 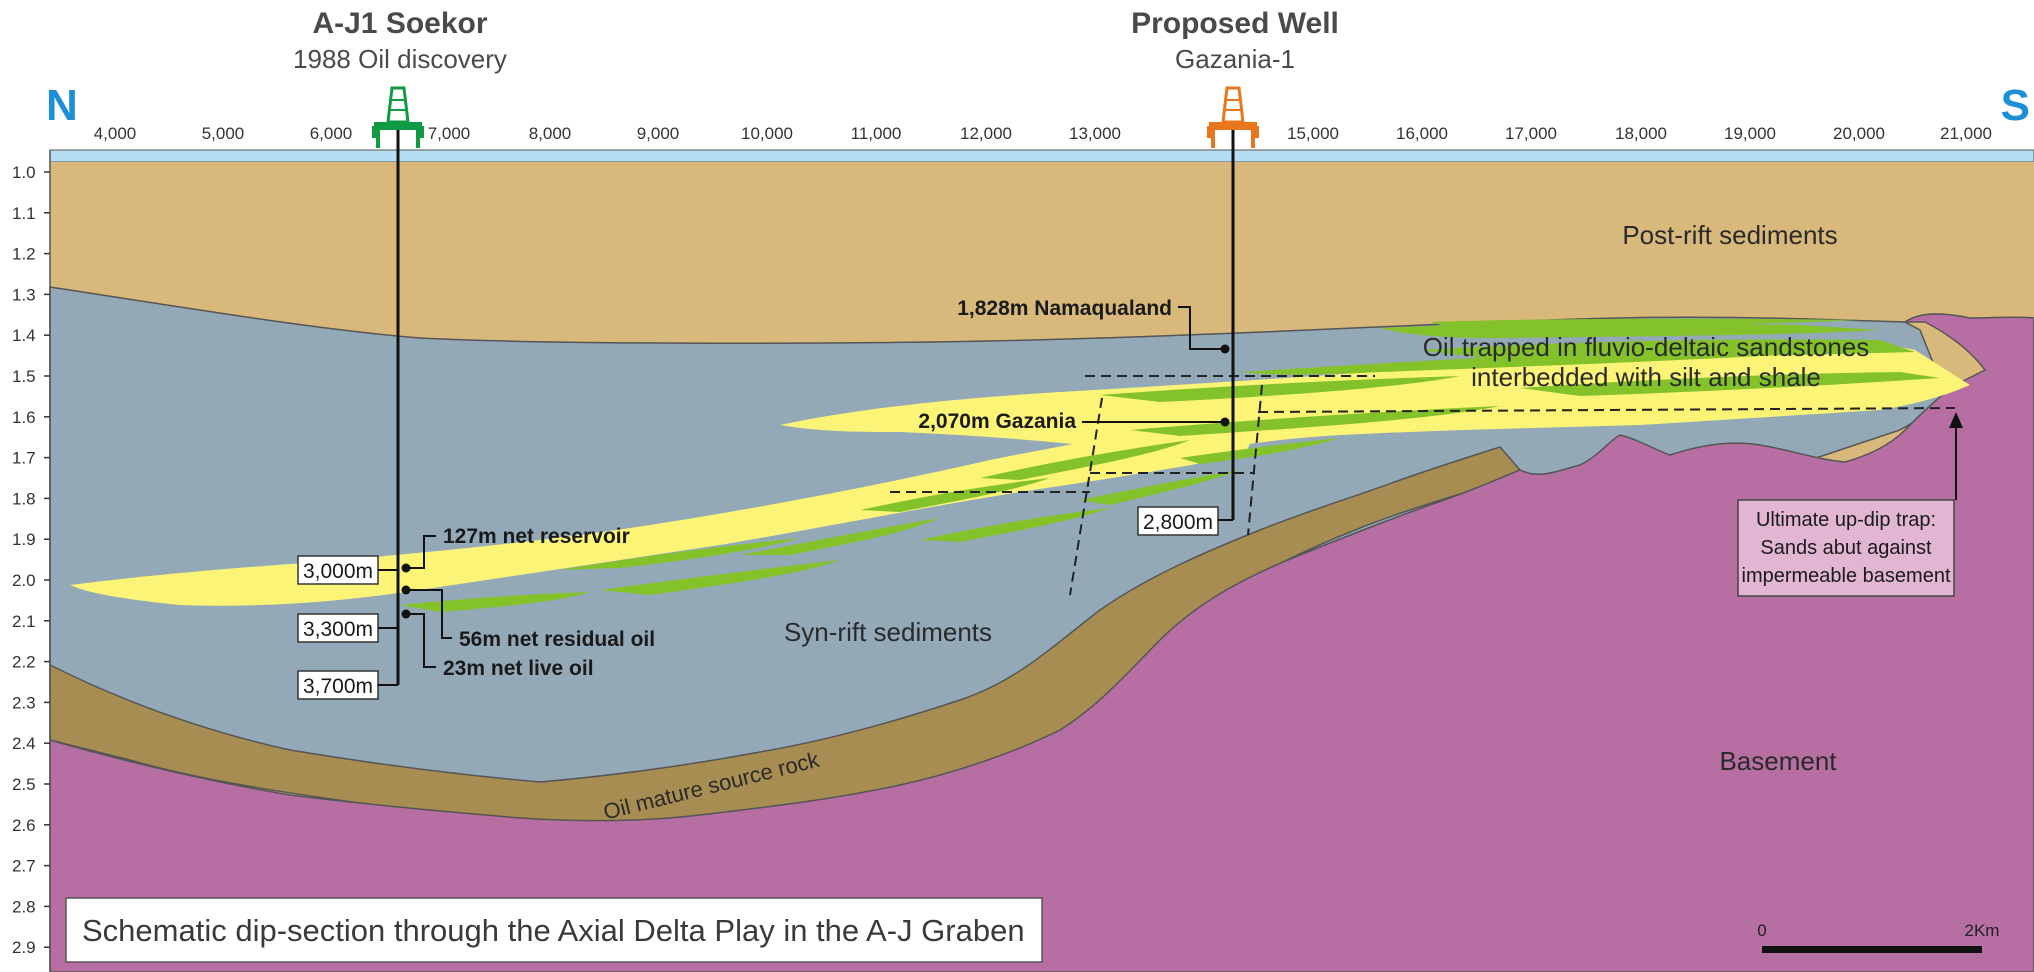 I want to click on sand-body-upper, so click(x=1375, y=405).